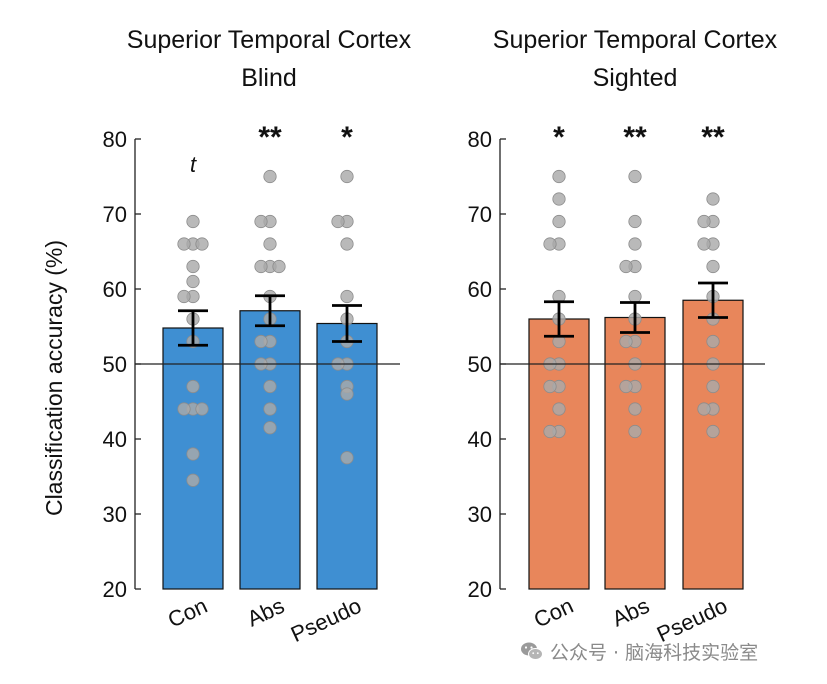  Describe the element at coordinates (559, 137) in the screenshot. I see `p2-significance-marker: *` at that location.